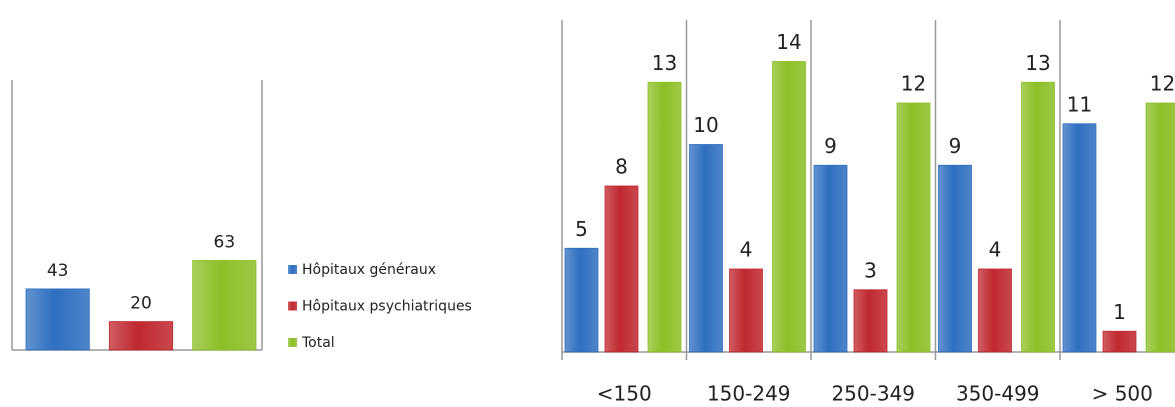  What do you see at coordinates (225, 242) in the screenshot?
I see `data-label: 63` at bounding box center [225, 242].